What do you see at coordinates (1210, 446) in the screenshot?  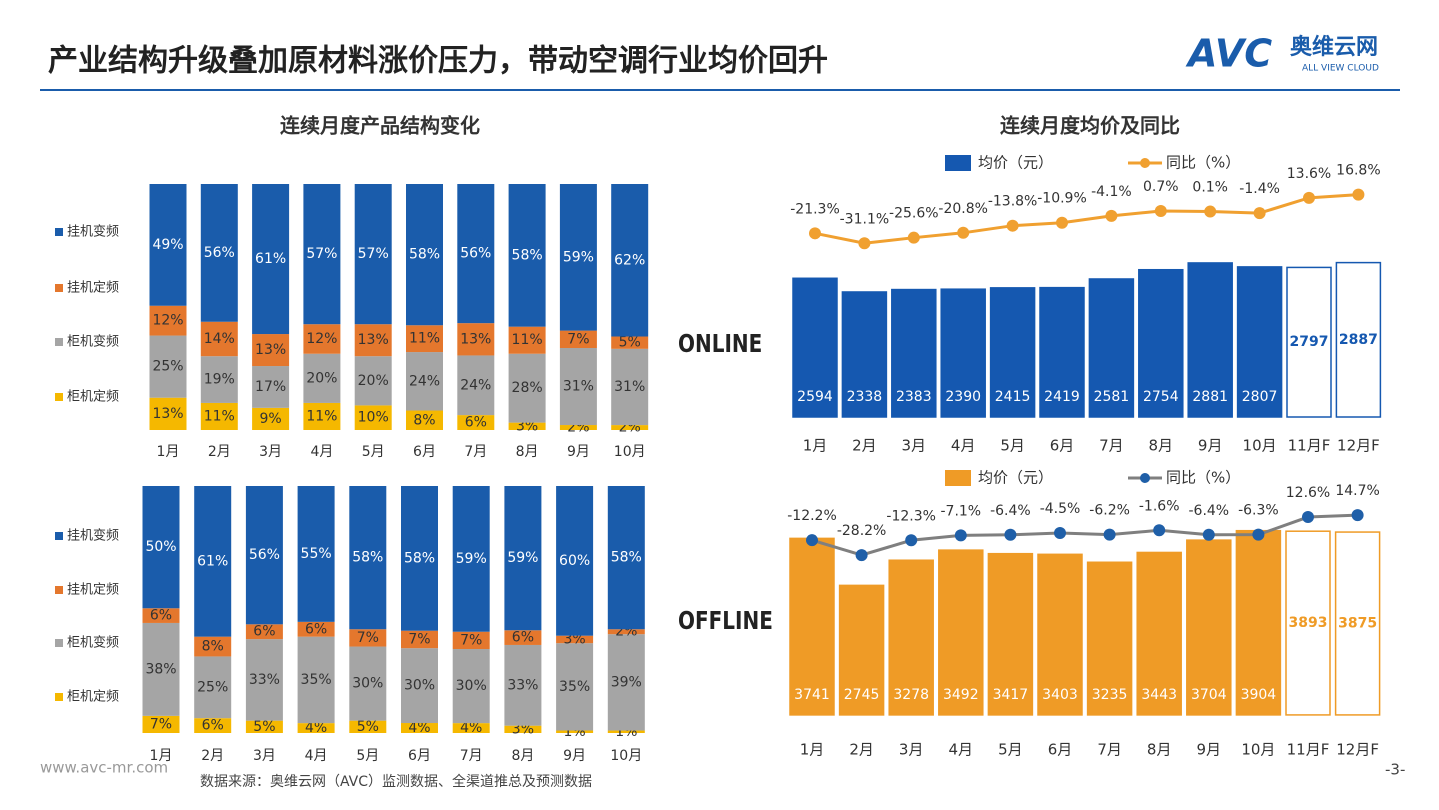 I see `x-tick-label: 9月` at bounding box center [1210, 446].